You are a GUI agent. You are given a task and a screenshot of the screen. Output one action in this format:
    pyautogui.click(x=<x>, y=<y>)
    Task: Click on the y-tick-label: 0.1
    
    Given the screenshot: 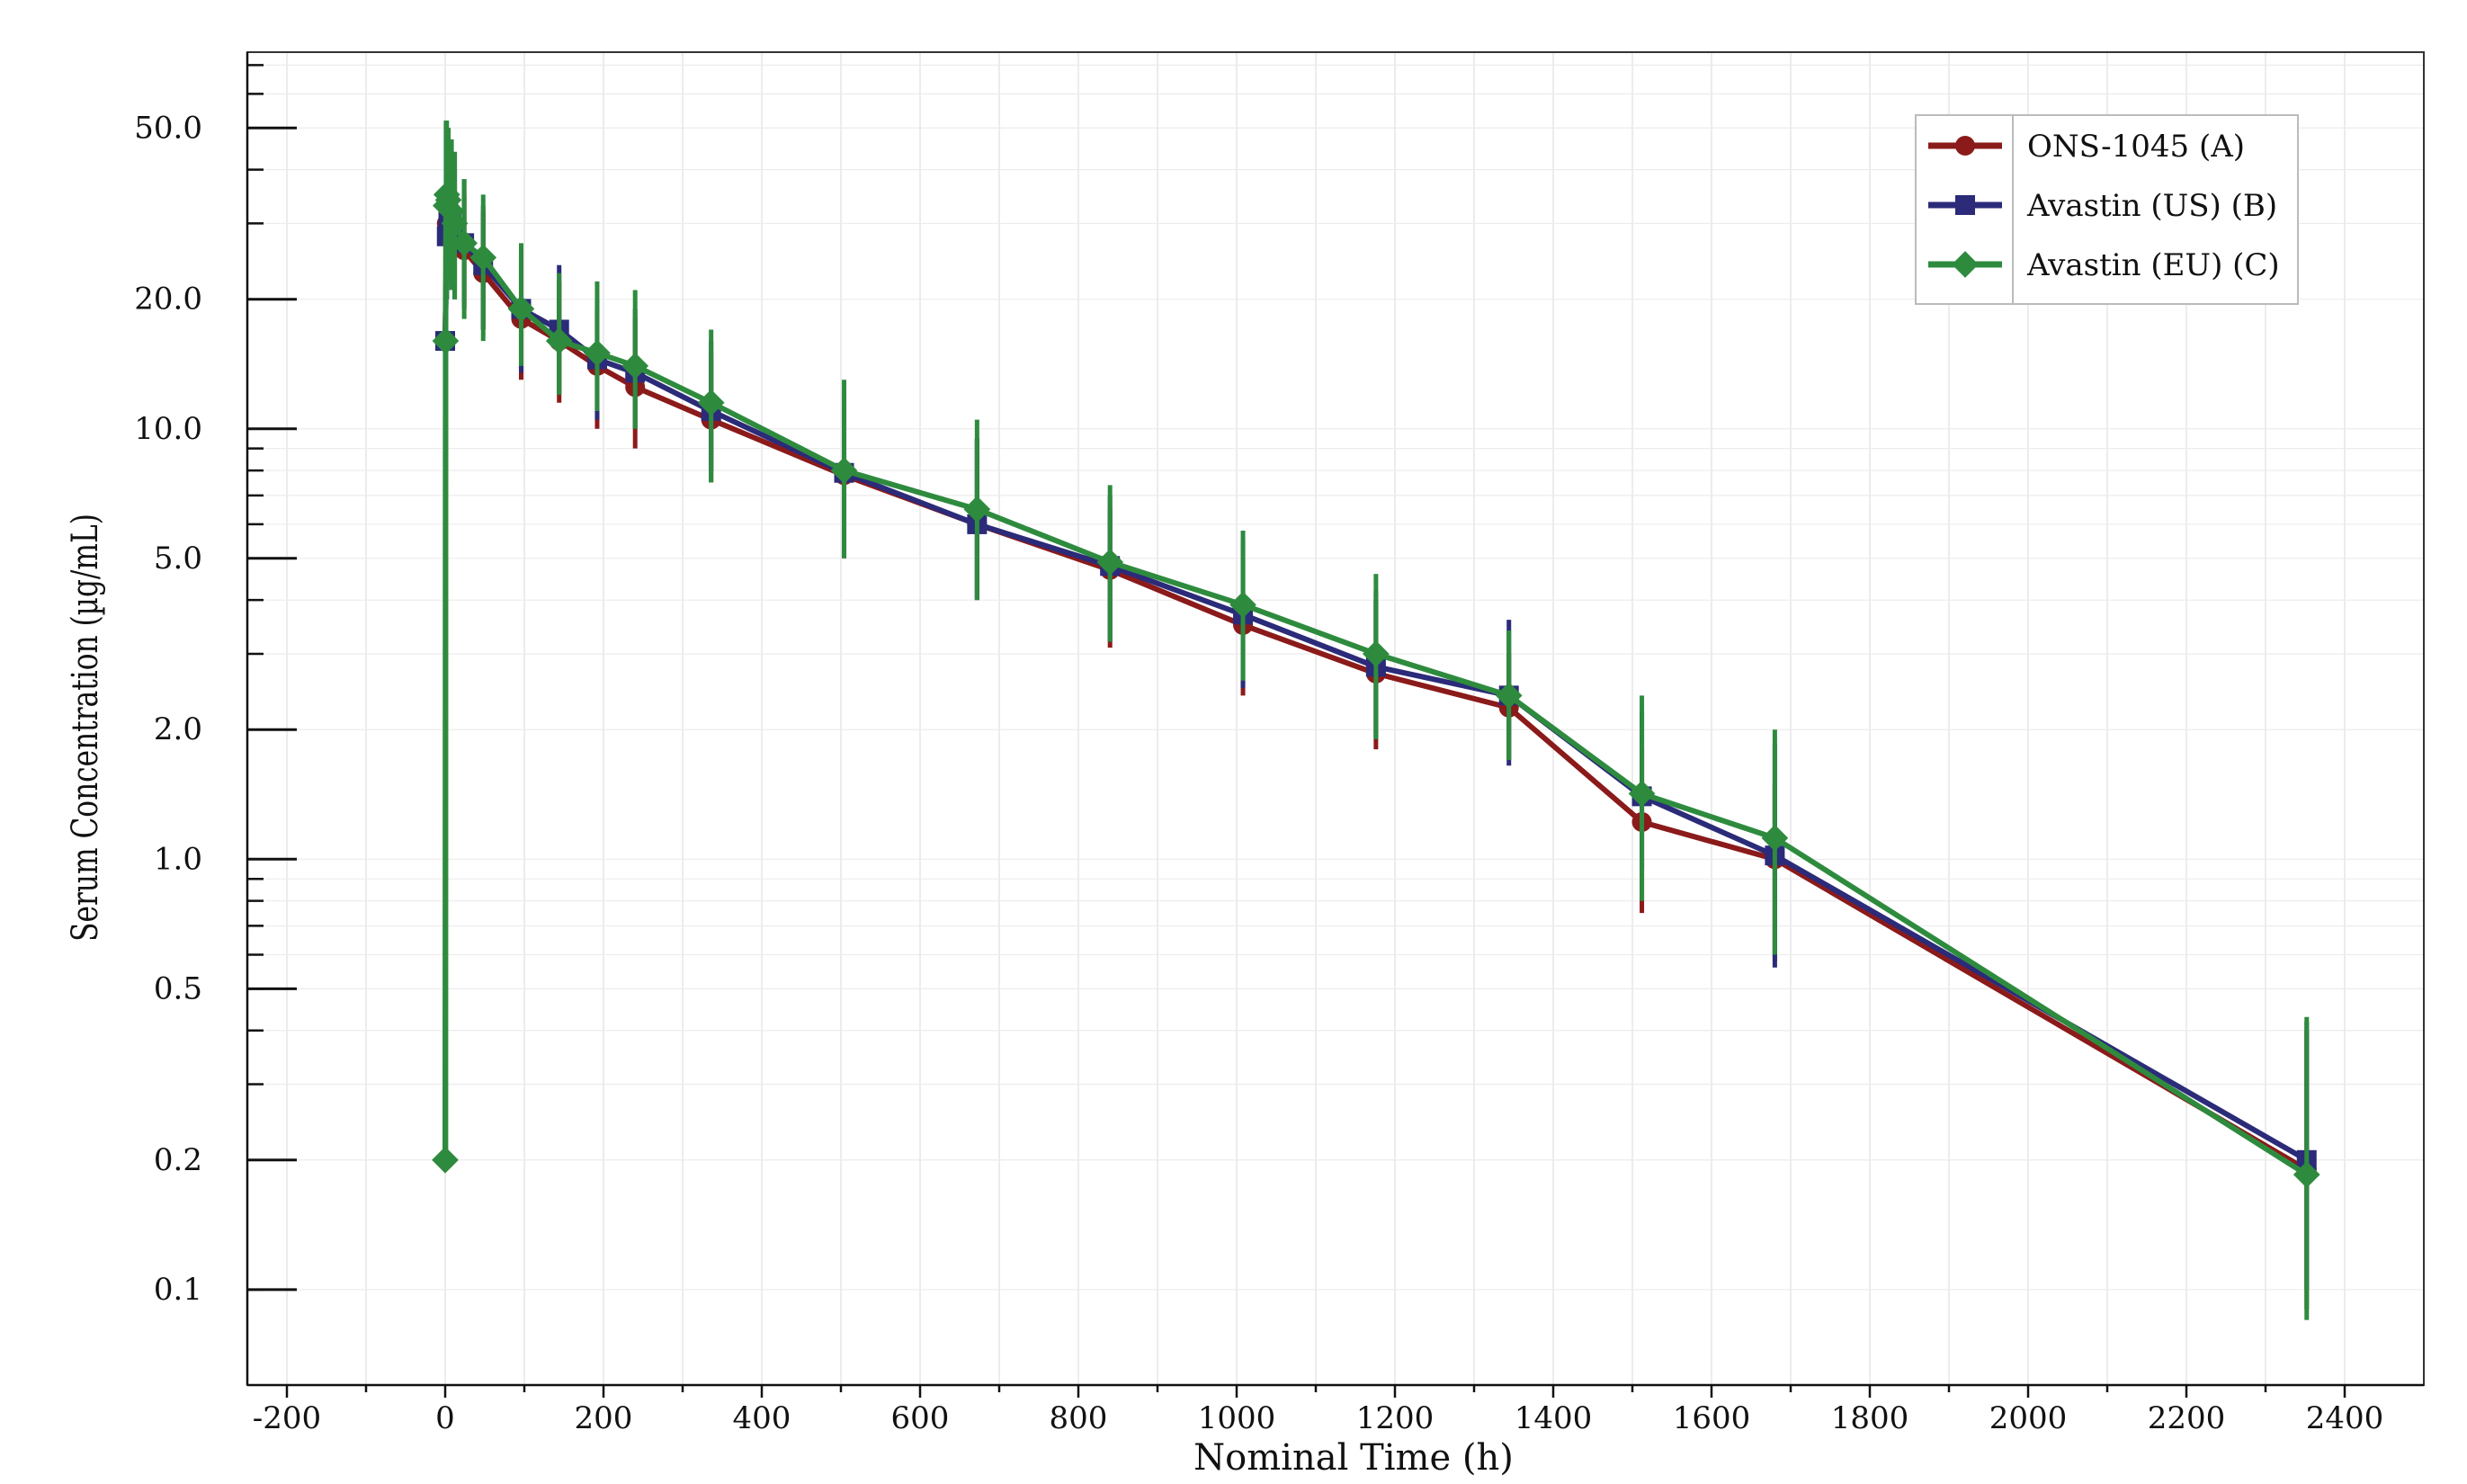 What is the action you would take?
    pyautogui.click(x=178, y=1290)
    